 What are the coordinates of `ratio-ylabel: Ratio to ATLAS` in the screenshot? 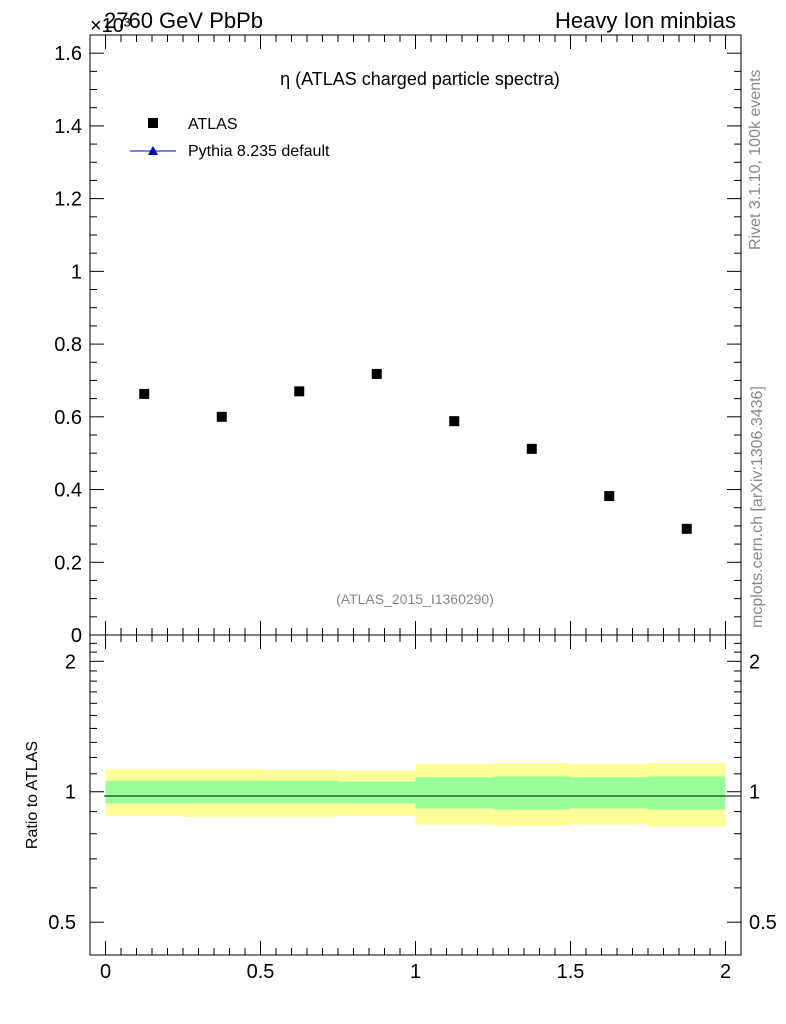 It's located at (32, 795).